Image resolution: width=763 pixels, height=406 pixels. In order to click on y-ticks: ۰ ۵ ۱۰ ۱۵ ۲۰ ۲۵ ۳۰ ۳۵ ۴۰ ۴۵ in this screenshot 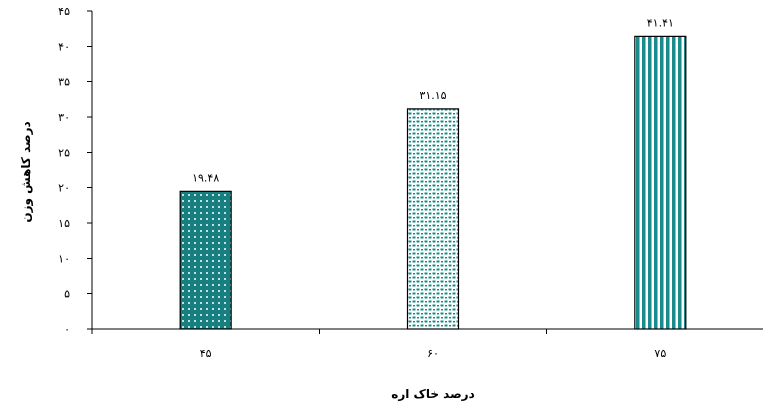, I will do `click(75, 170)`.